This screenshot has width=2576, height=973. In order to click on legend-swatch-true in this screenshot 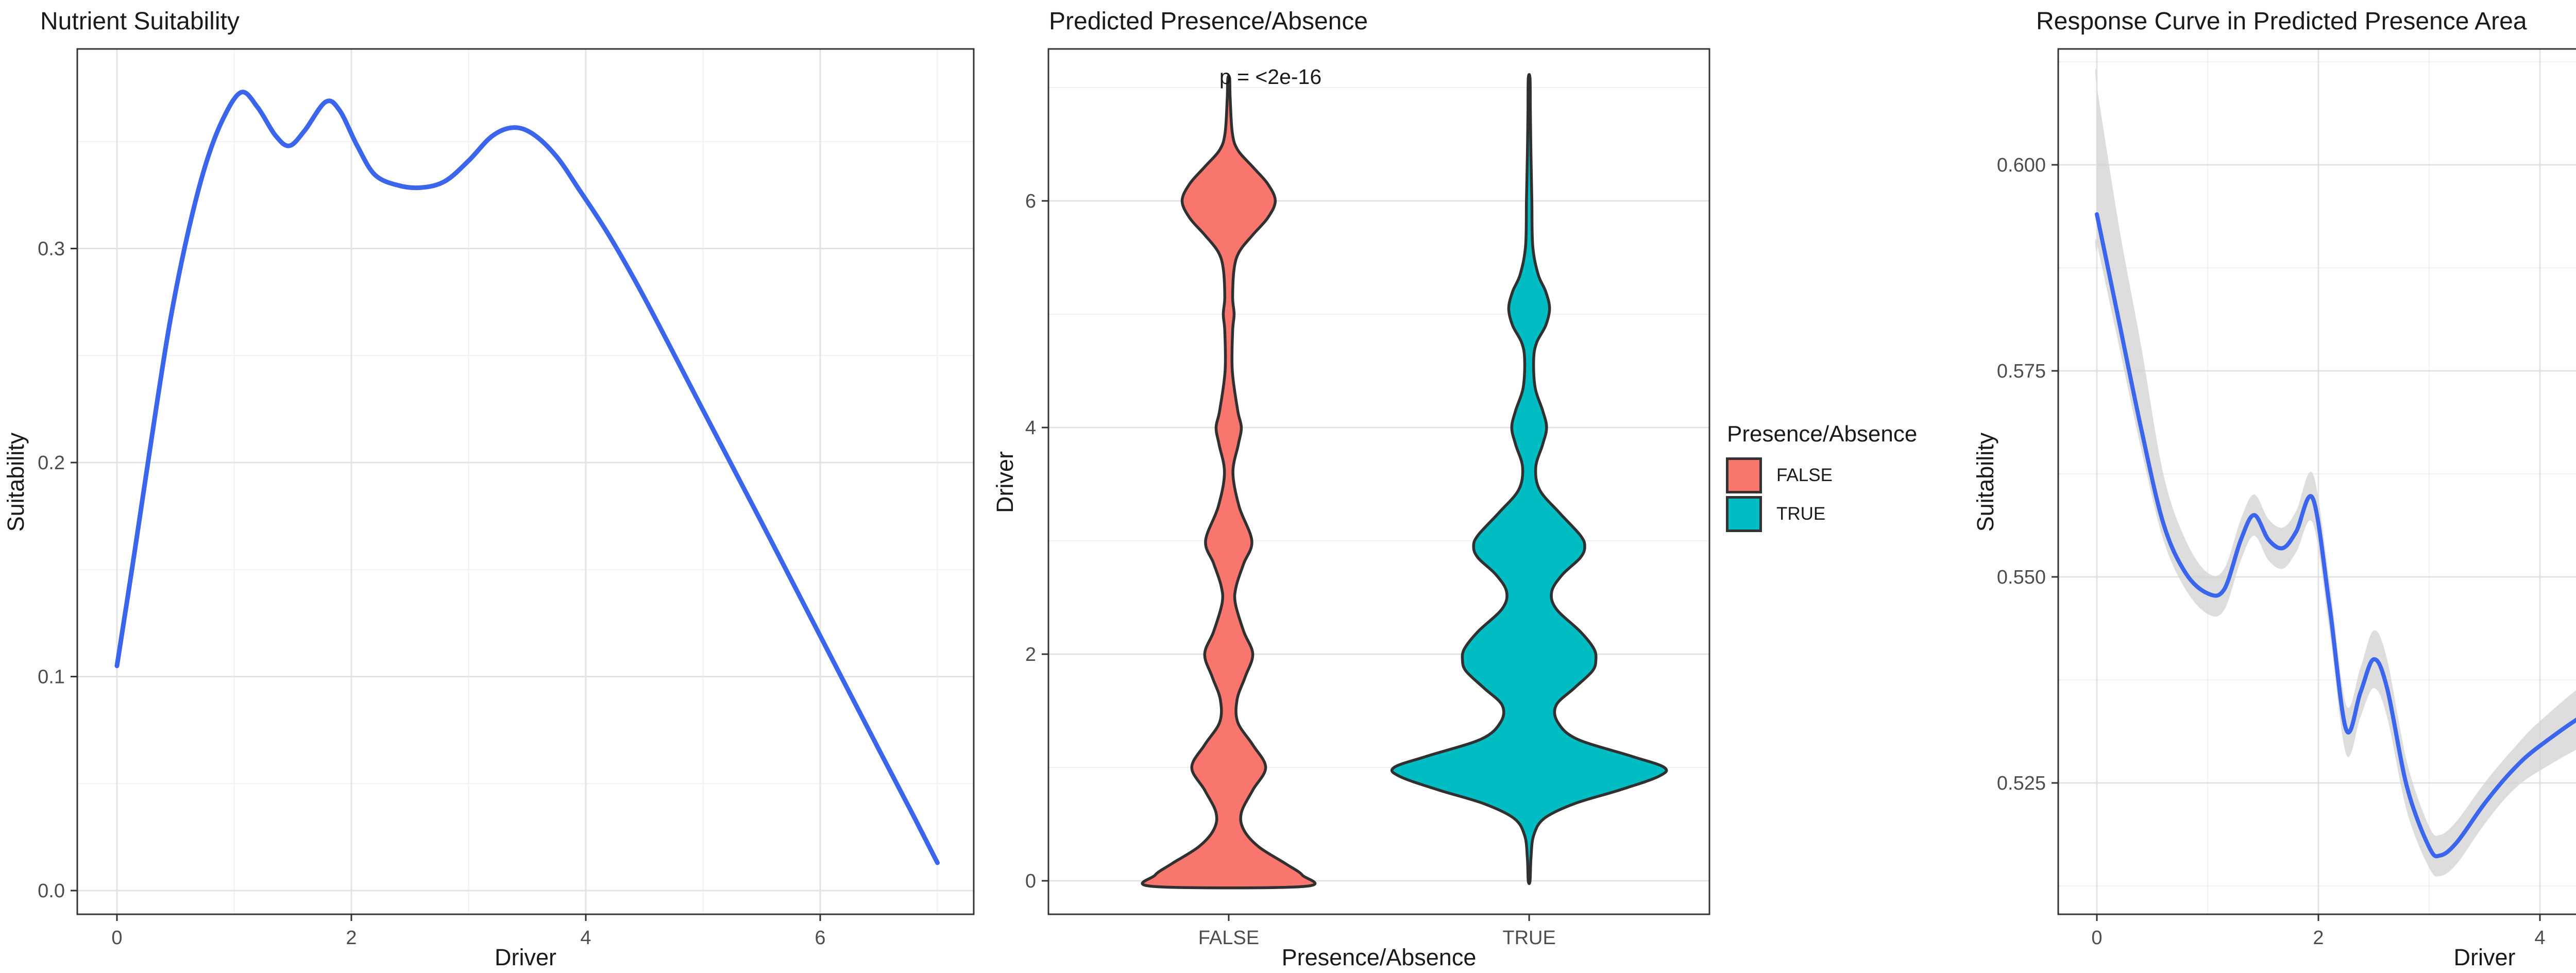, I will do `click(1744, 514)`.